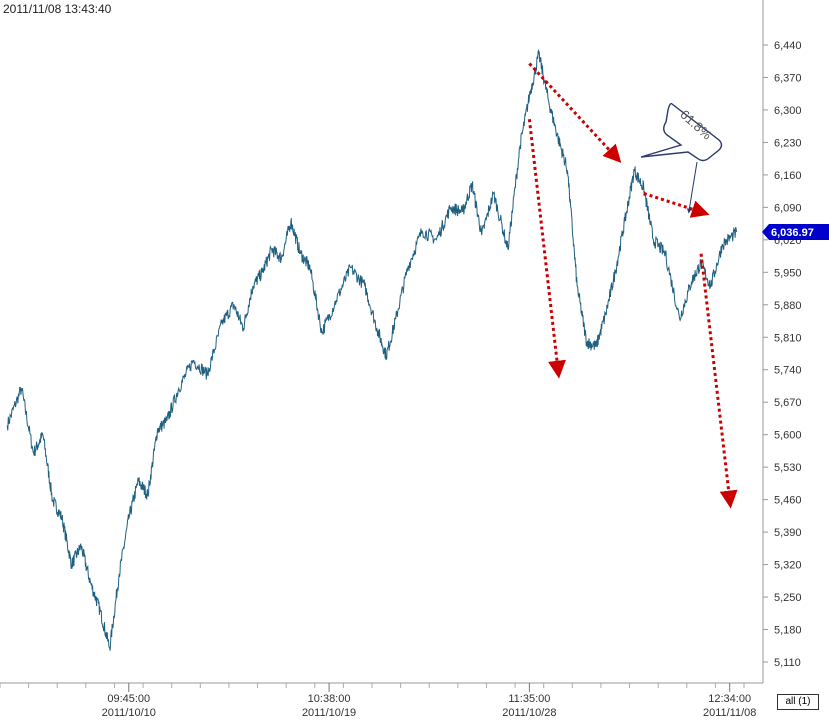 This screenshot has width=829, height=720. What do you see at coordinates (529, 713) in the screenshot?
I see `x-tick-date: 2011/10/28` at bounding box center [529, 713].